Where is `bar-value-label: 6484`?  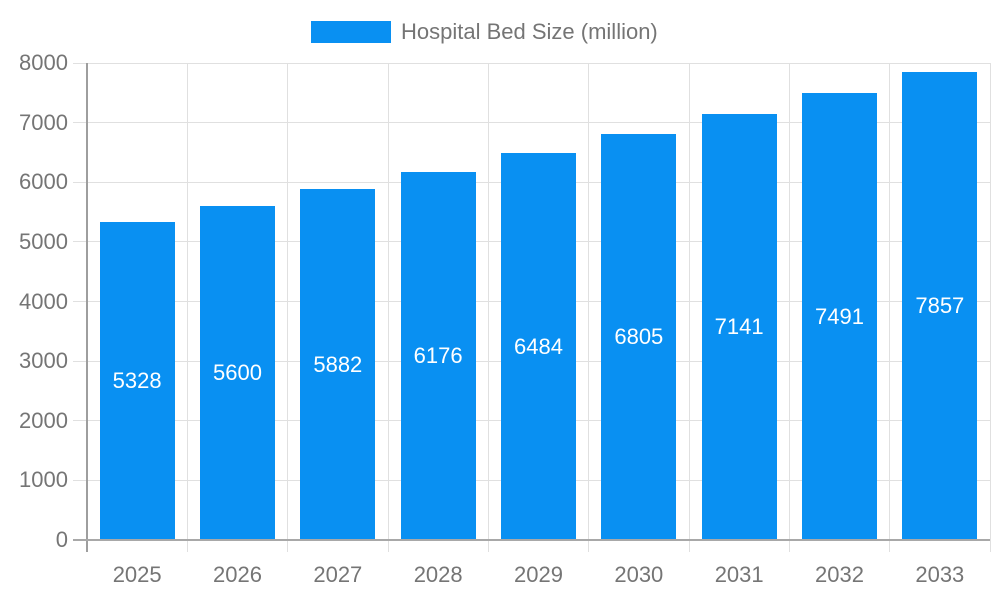 bar-value-label: 6484 is located at coordinates (538, 346).